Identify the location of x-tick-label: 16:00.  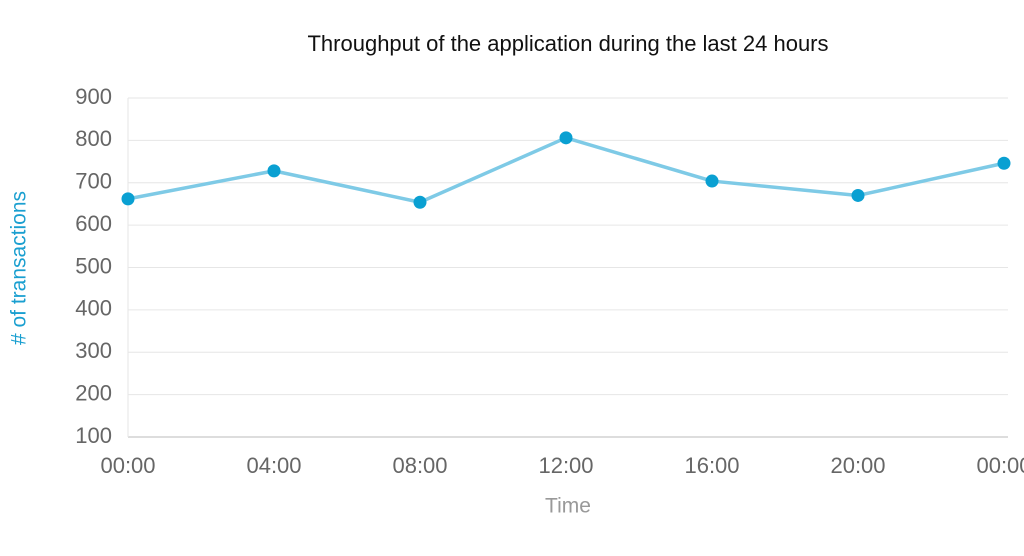
(711, 465).